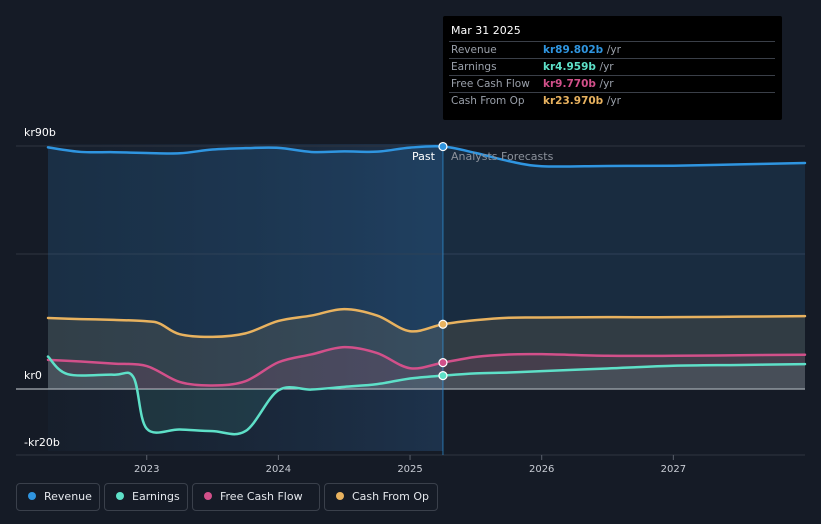  I want to click on legend-label: Free Cash Flow, so click(261, 496).